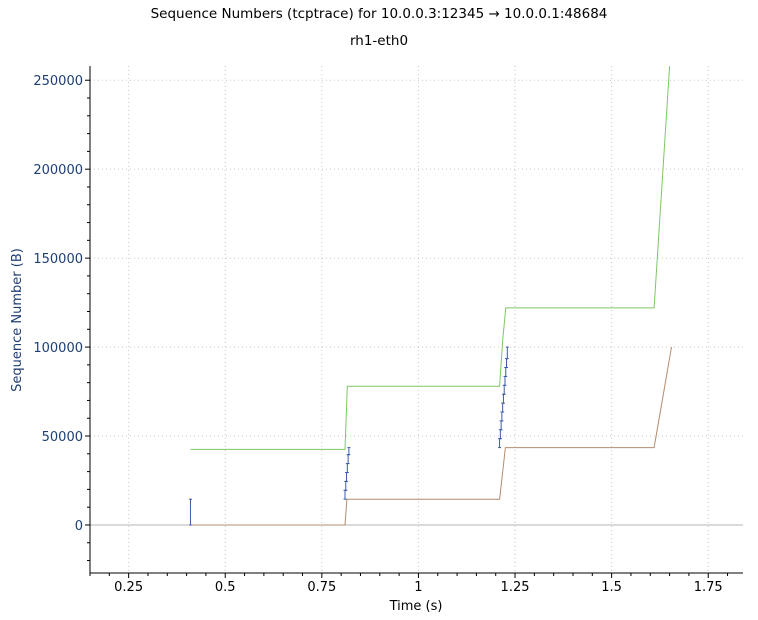  I want to click on x-tick-label: 0.75, so click(321, 587).